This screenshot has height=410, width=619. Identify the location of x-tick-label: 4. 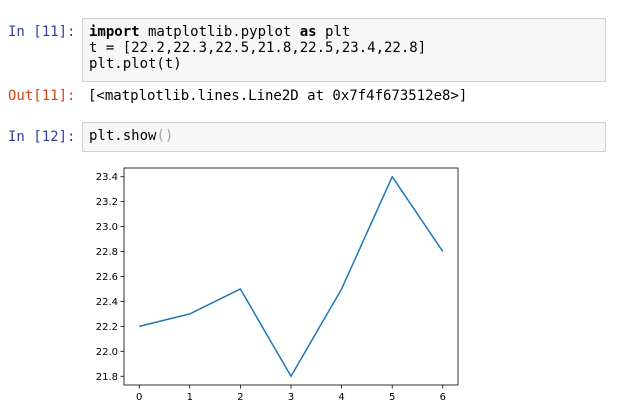
(341, 397).